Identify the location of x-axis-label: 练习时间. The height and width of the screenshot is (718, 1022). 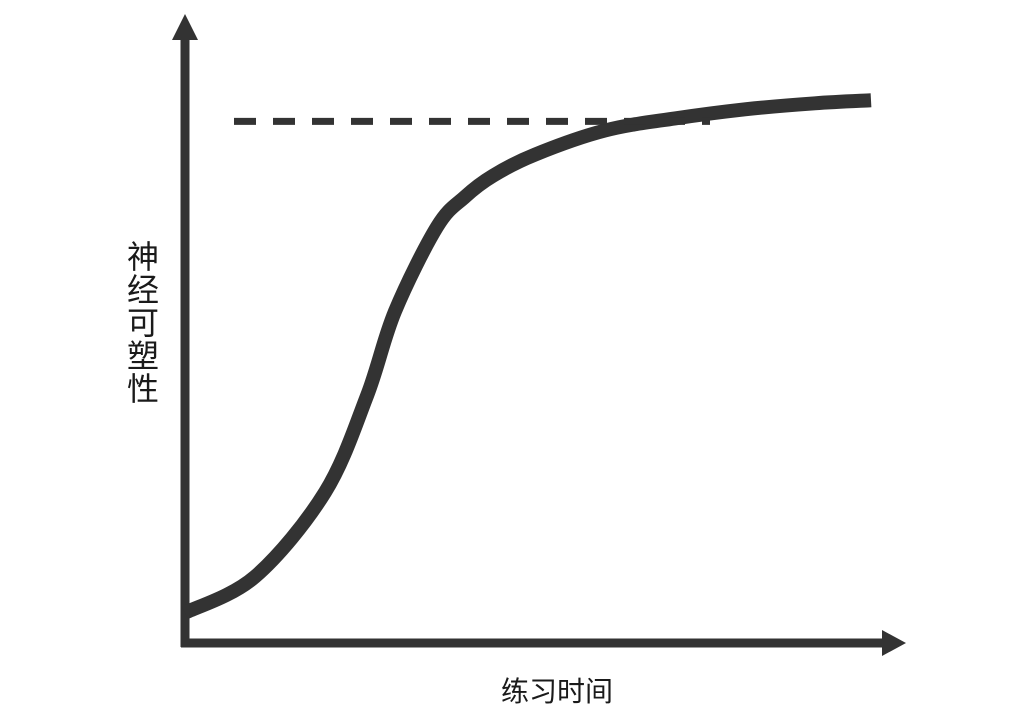
(556, 691).